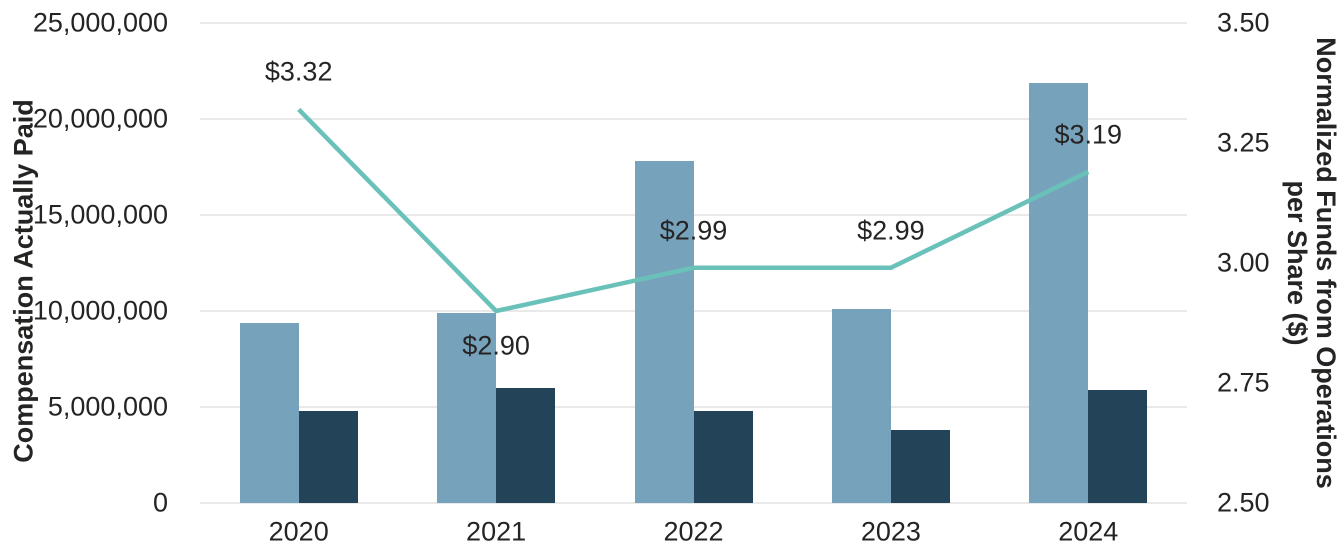 The height and width of the screenshot is (556, 1344). I want to click on line-data-label-2022: $2.99, so click(693, 230).